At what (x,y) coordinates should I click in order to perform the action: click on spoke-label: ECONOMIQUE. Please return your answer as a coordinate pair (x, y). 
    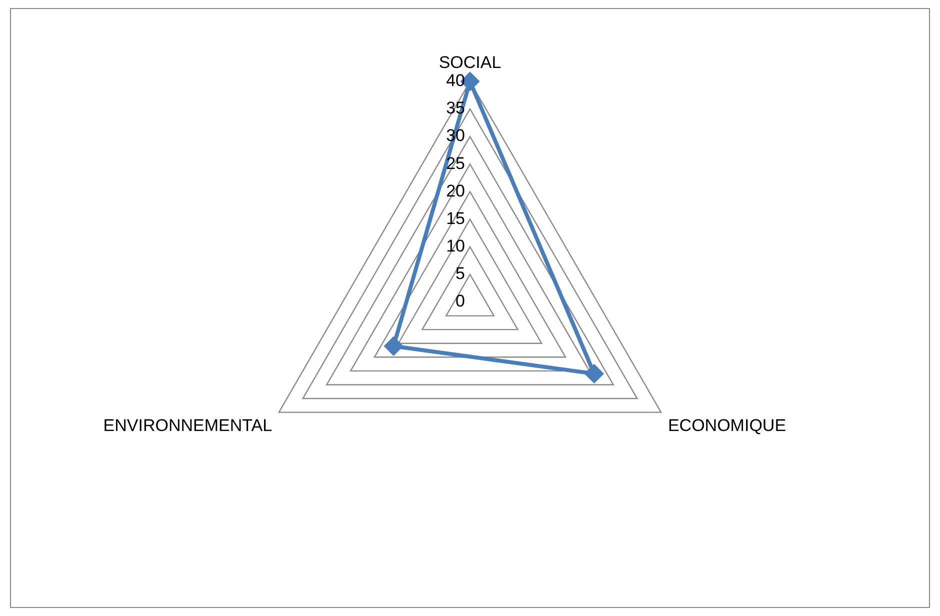
    Looking at the image, I should click on (727, 426).